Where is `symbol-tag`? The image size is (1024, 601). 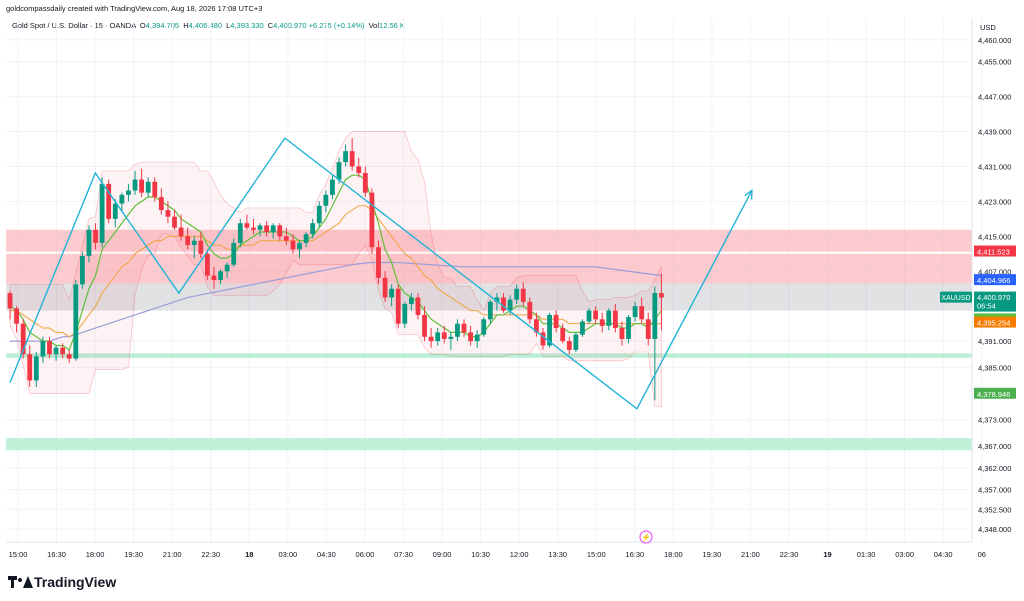 symbol-tag is located at coordinates (956, 297).